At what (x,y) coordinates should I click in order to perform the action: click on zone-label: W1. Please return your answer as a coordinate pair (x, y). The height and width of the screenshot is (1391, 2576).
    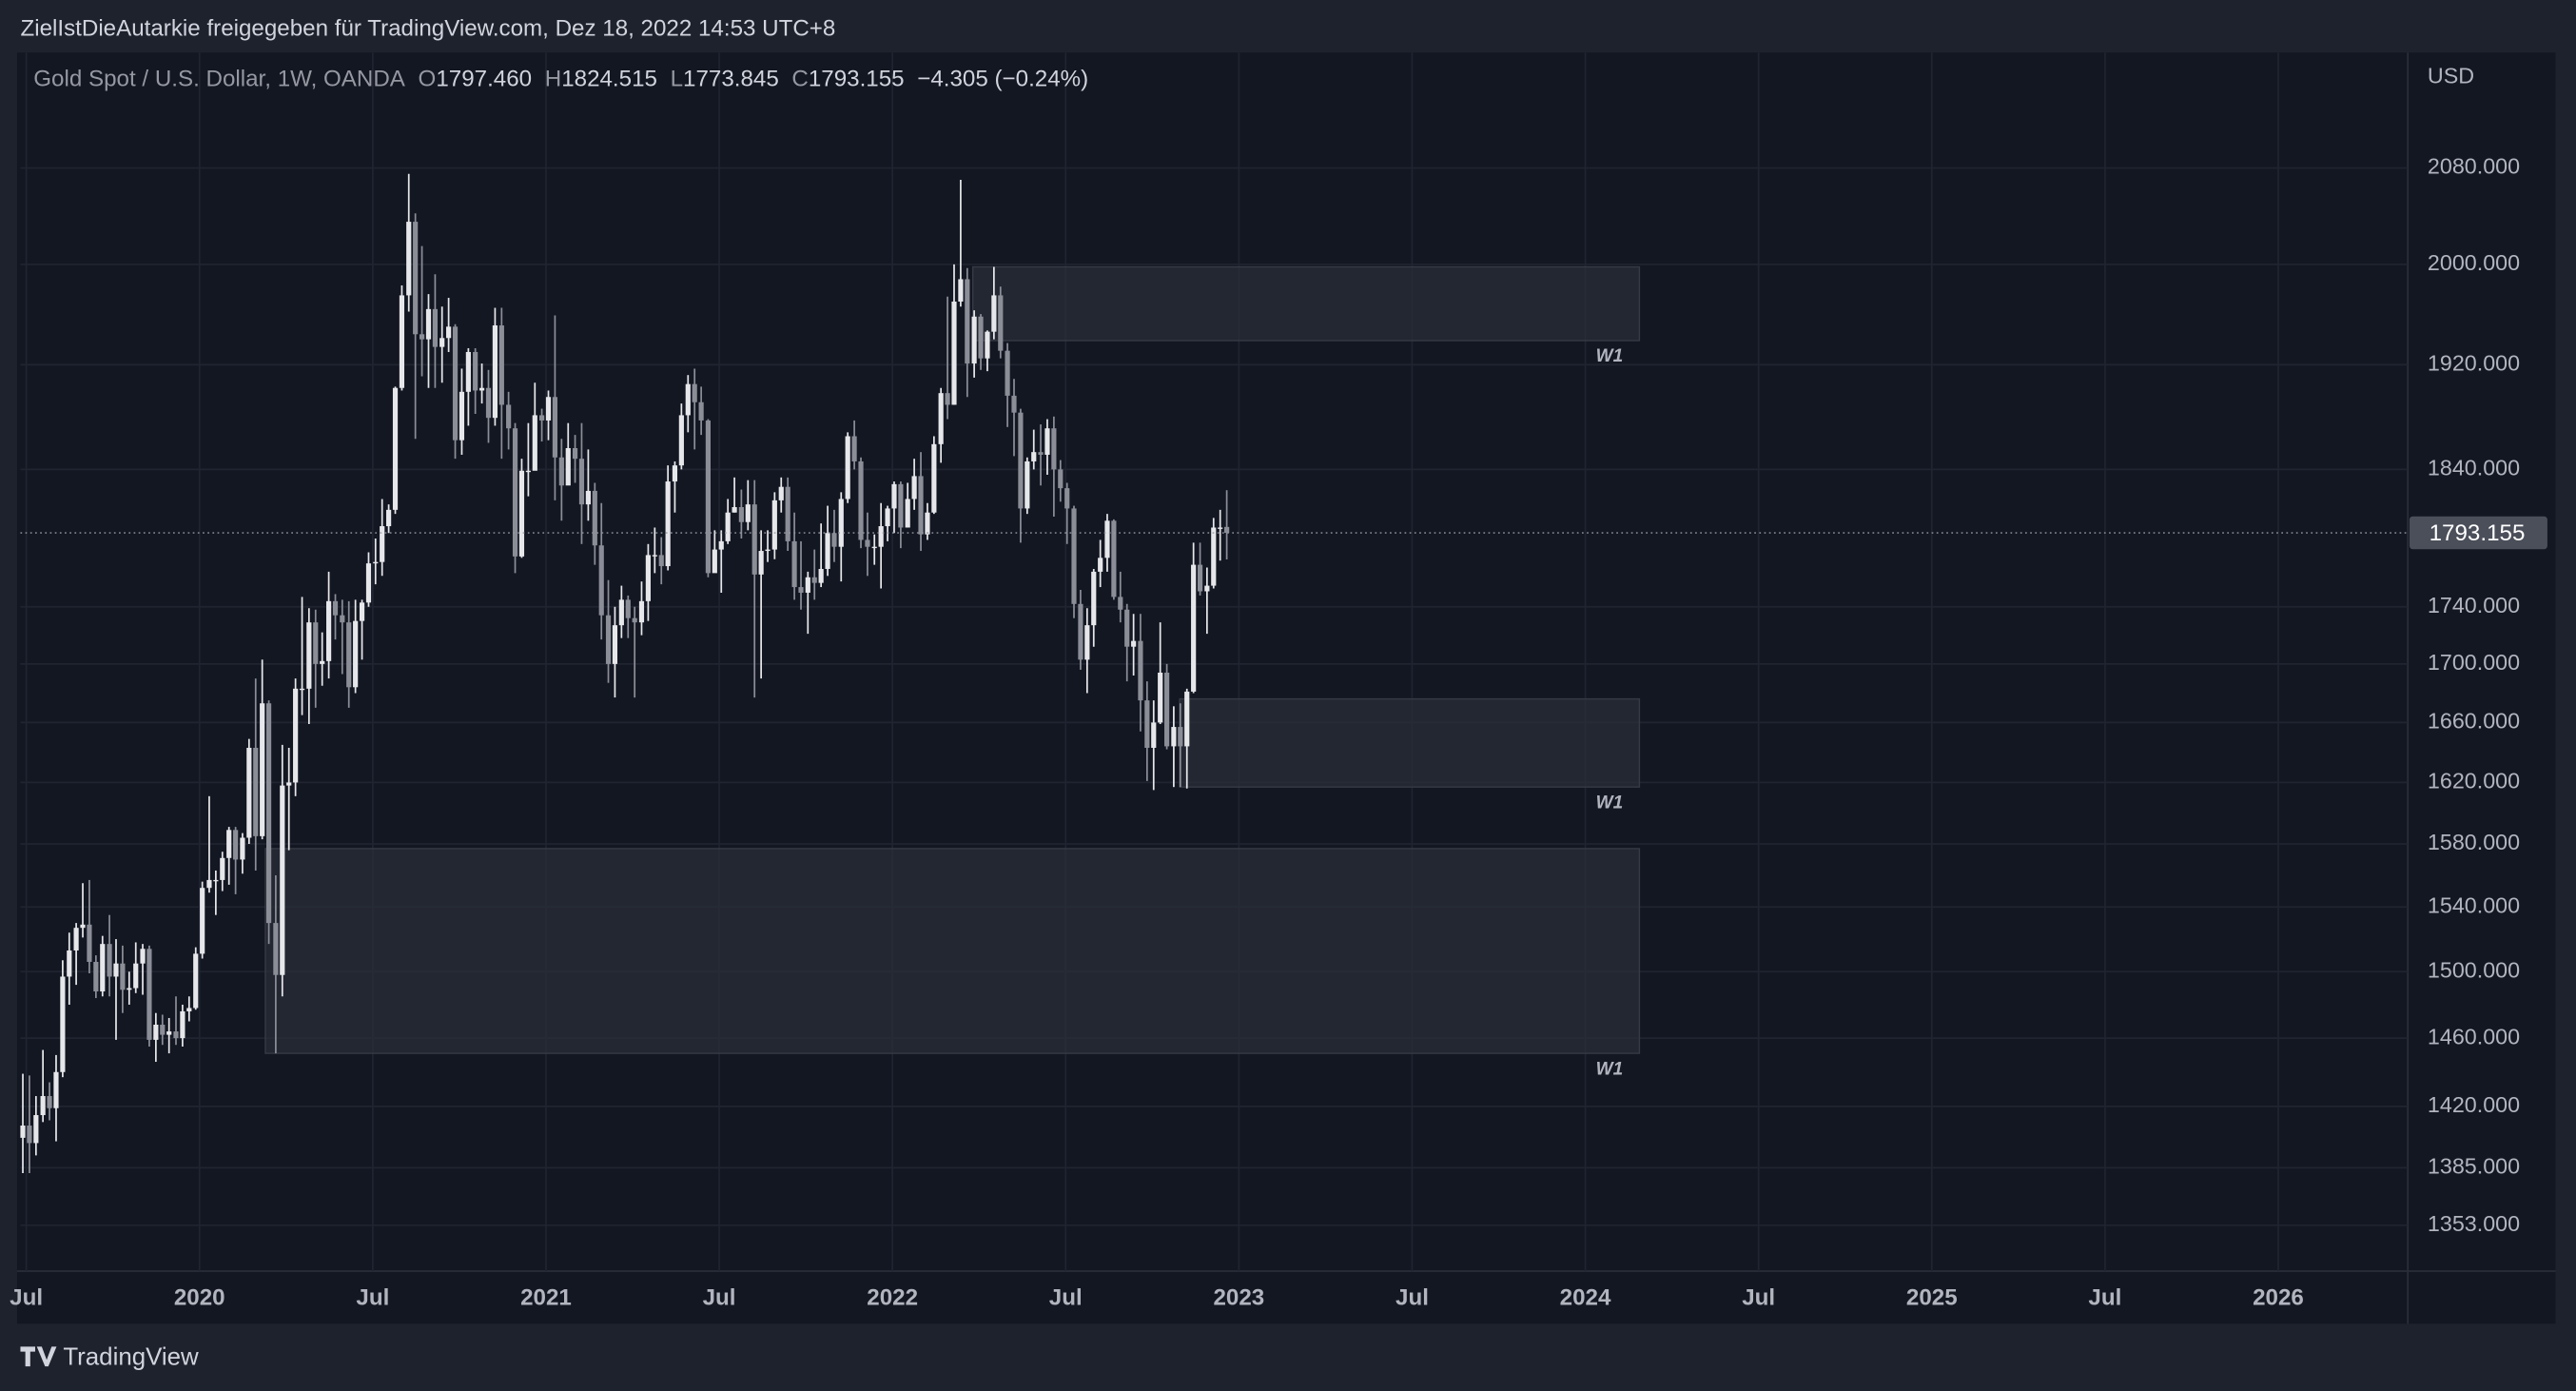
    Looking at the image, I should click on (1609, 1069).